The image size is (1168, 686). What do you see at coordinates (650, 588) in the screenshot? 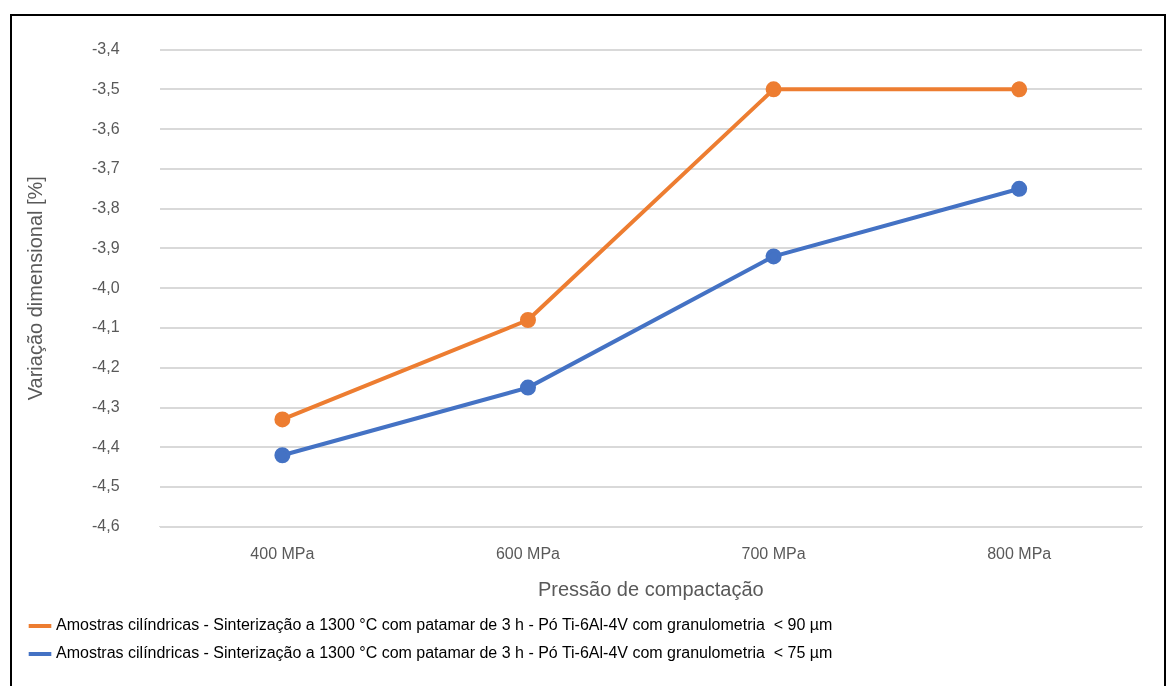
I see `x-axis-title: Pressão de compactação` at bounding box center [650, 588].